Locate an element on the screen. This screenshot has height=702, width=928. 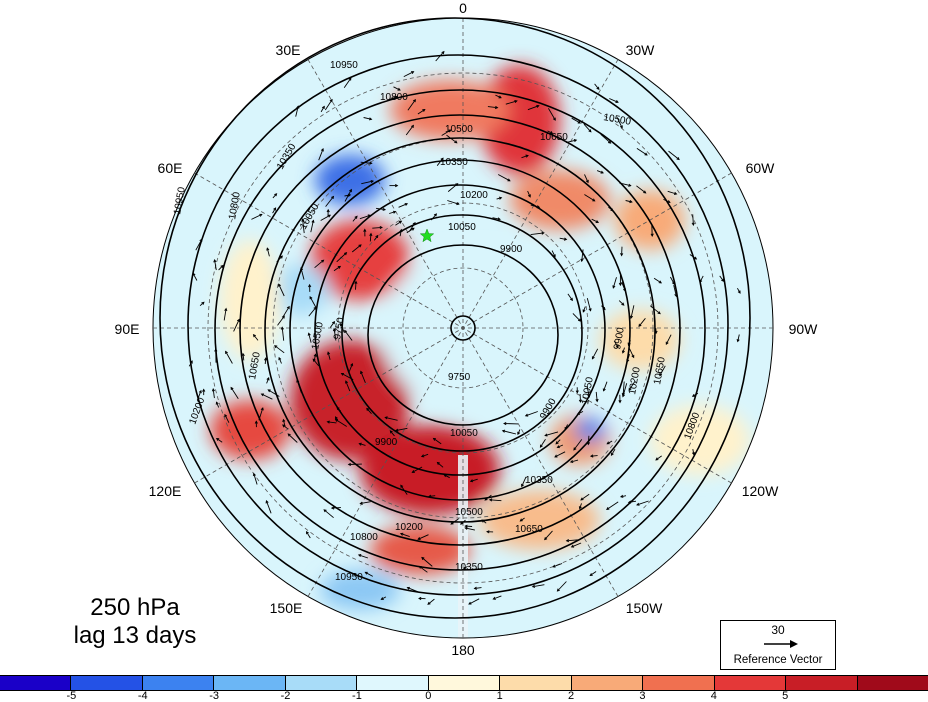
colorbar-tick-label: -5 is located at coordinates (71, 696).